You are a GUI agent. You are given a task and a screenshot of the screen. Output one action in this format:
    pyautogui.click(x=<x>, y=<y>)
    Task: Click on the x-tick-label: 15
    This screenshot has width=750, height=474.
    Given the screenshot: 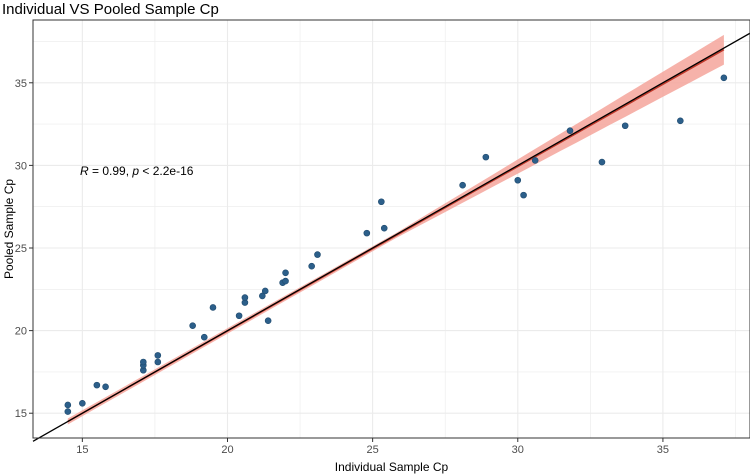 What is the action you would take?
    pyautogui.click(x=82, y=450)
    